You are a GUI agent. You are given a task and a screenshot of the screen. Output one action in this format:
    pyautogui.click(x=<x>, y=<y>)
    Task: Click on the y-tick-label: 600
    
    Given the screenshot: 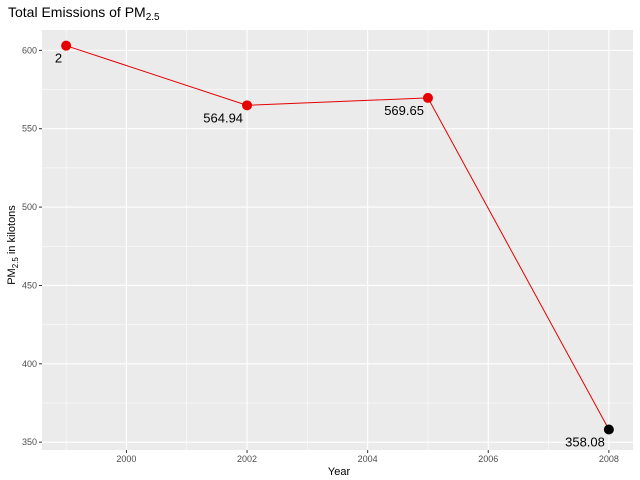 What is the action you would take?
    pyautogui.click(x=29, y=50)
    